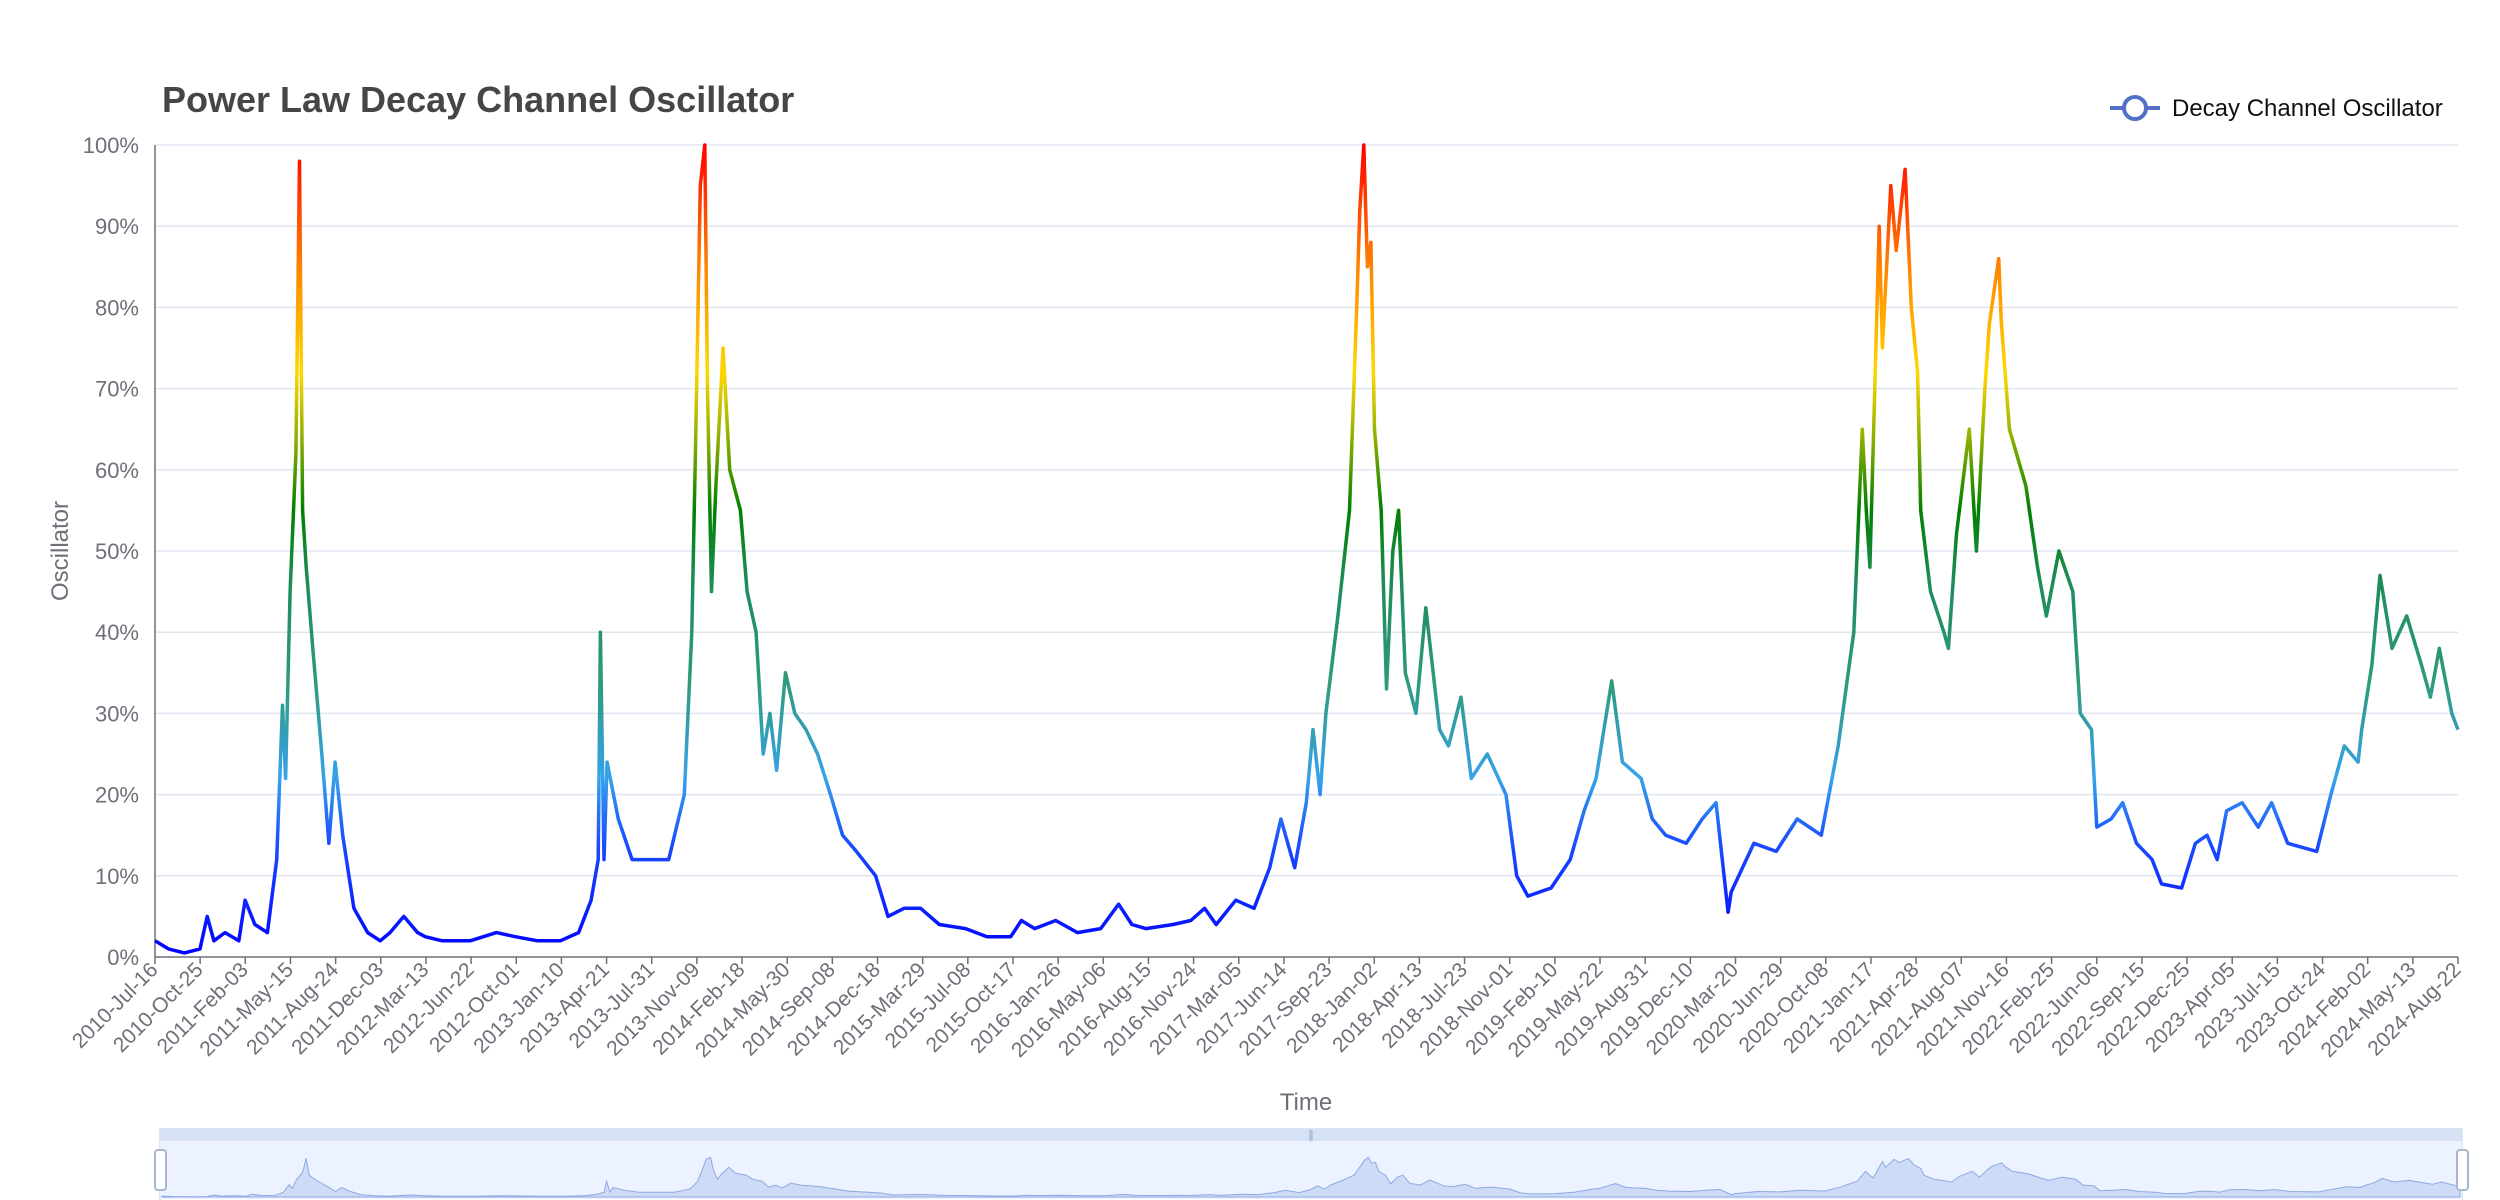 The width and height of the screenshot is (2500, 1200). Describe the element at coordinates (117, 795) in the screenshot. I see `y-tick-label: 20%` at that location.